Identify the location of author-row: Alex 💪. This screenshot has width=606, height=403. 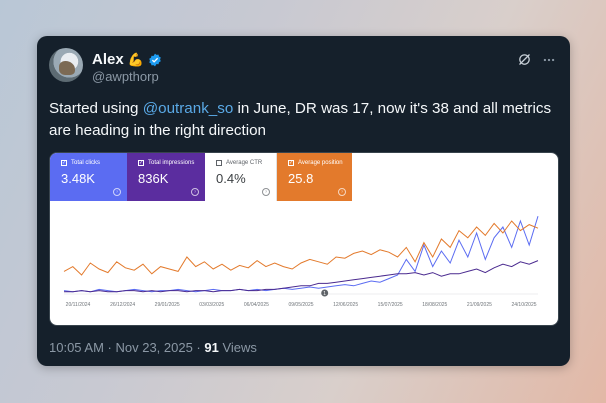
(127, 59).